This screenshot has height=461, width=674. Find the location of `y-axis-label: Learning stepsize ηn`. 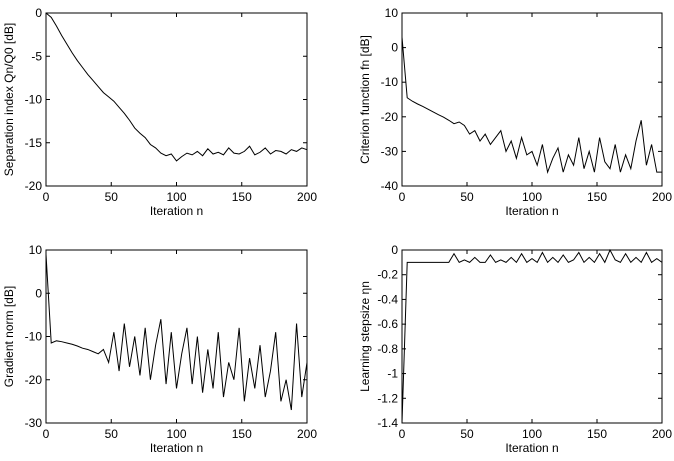

y-axis-label: Learning stepsize ηn is located at coordinates (365, 336).